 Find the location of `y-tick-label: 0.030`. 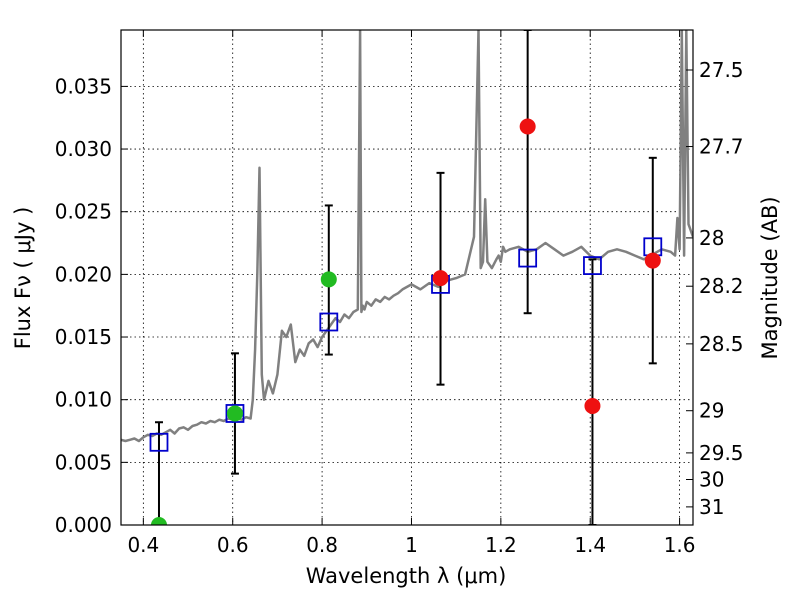

y-tick-label: 0.030 is located at coordinates (83, 149).